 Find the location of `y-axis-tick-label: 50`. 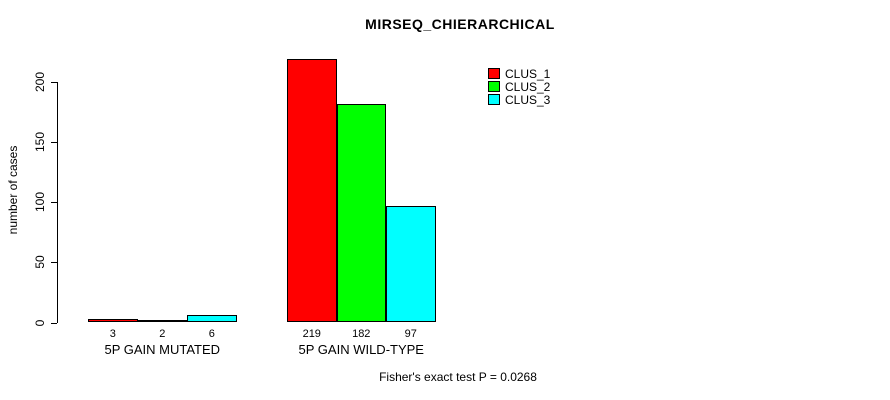

y-axis-tick-label: 50 is located at coordinates (40, 262).